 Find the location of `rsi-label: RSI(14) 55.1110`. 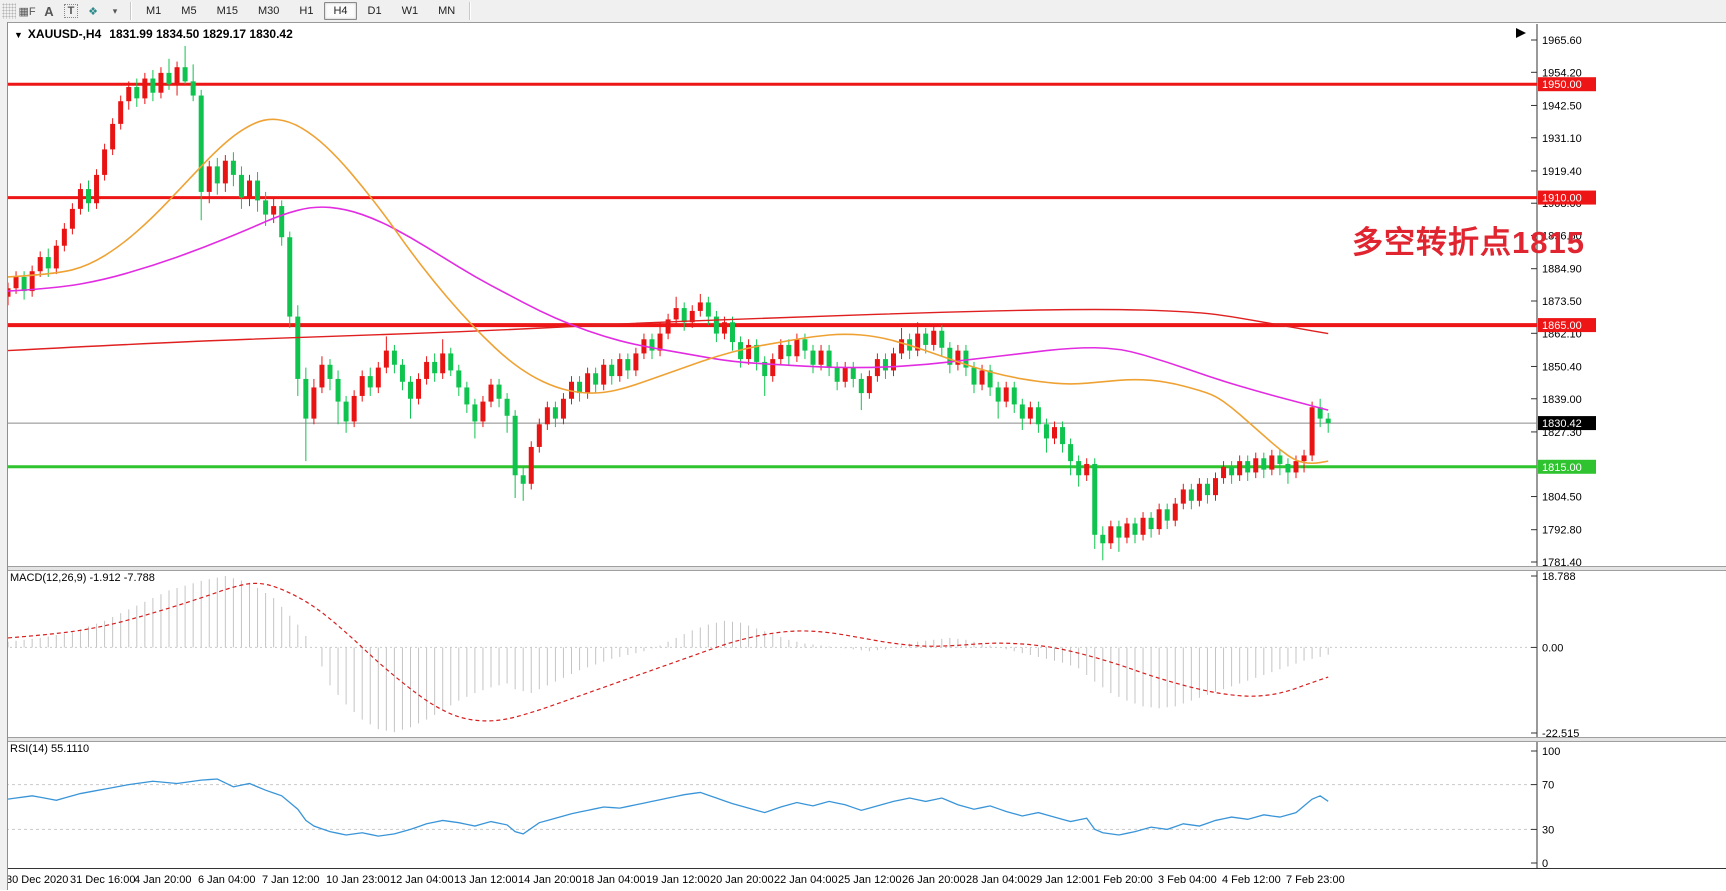

rsi-label: RSI(14) 55.1110 is located at coordinates (50, 749).